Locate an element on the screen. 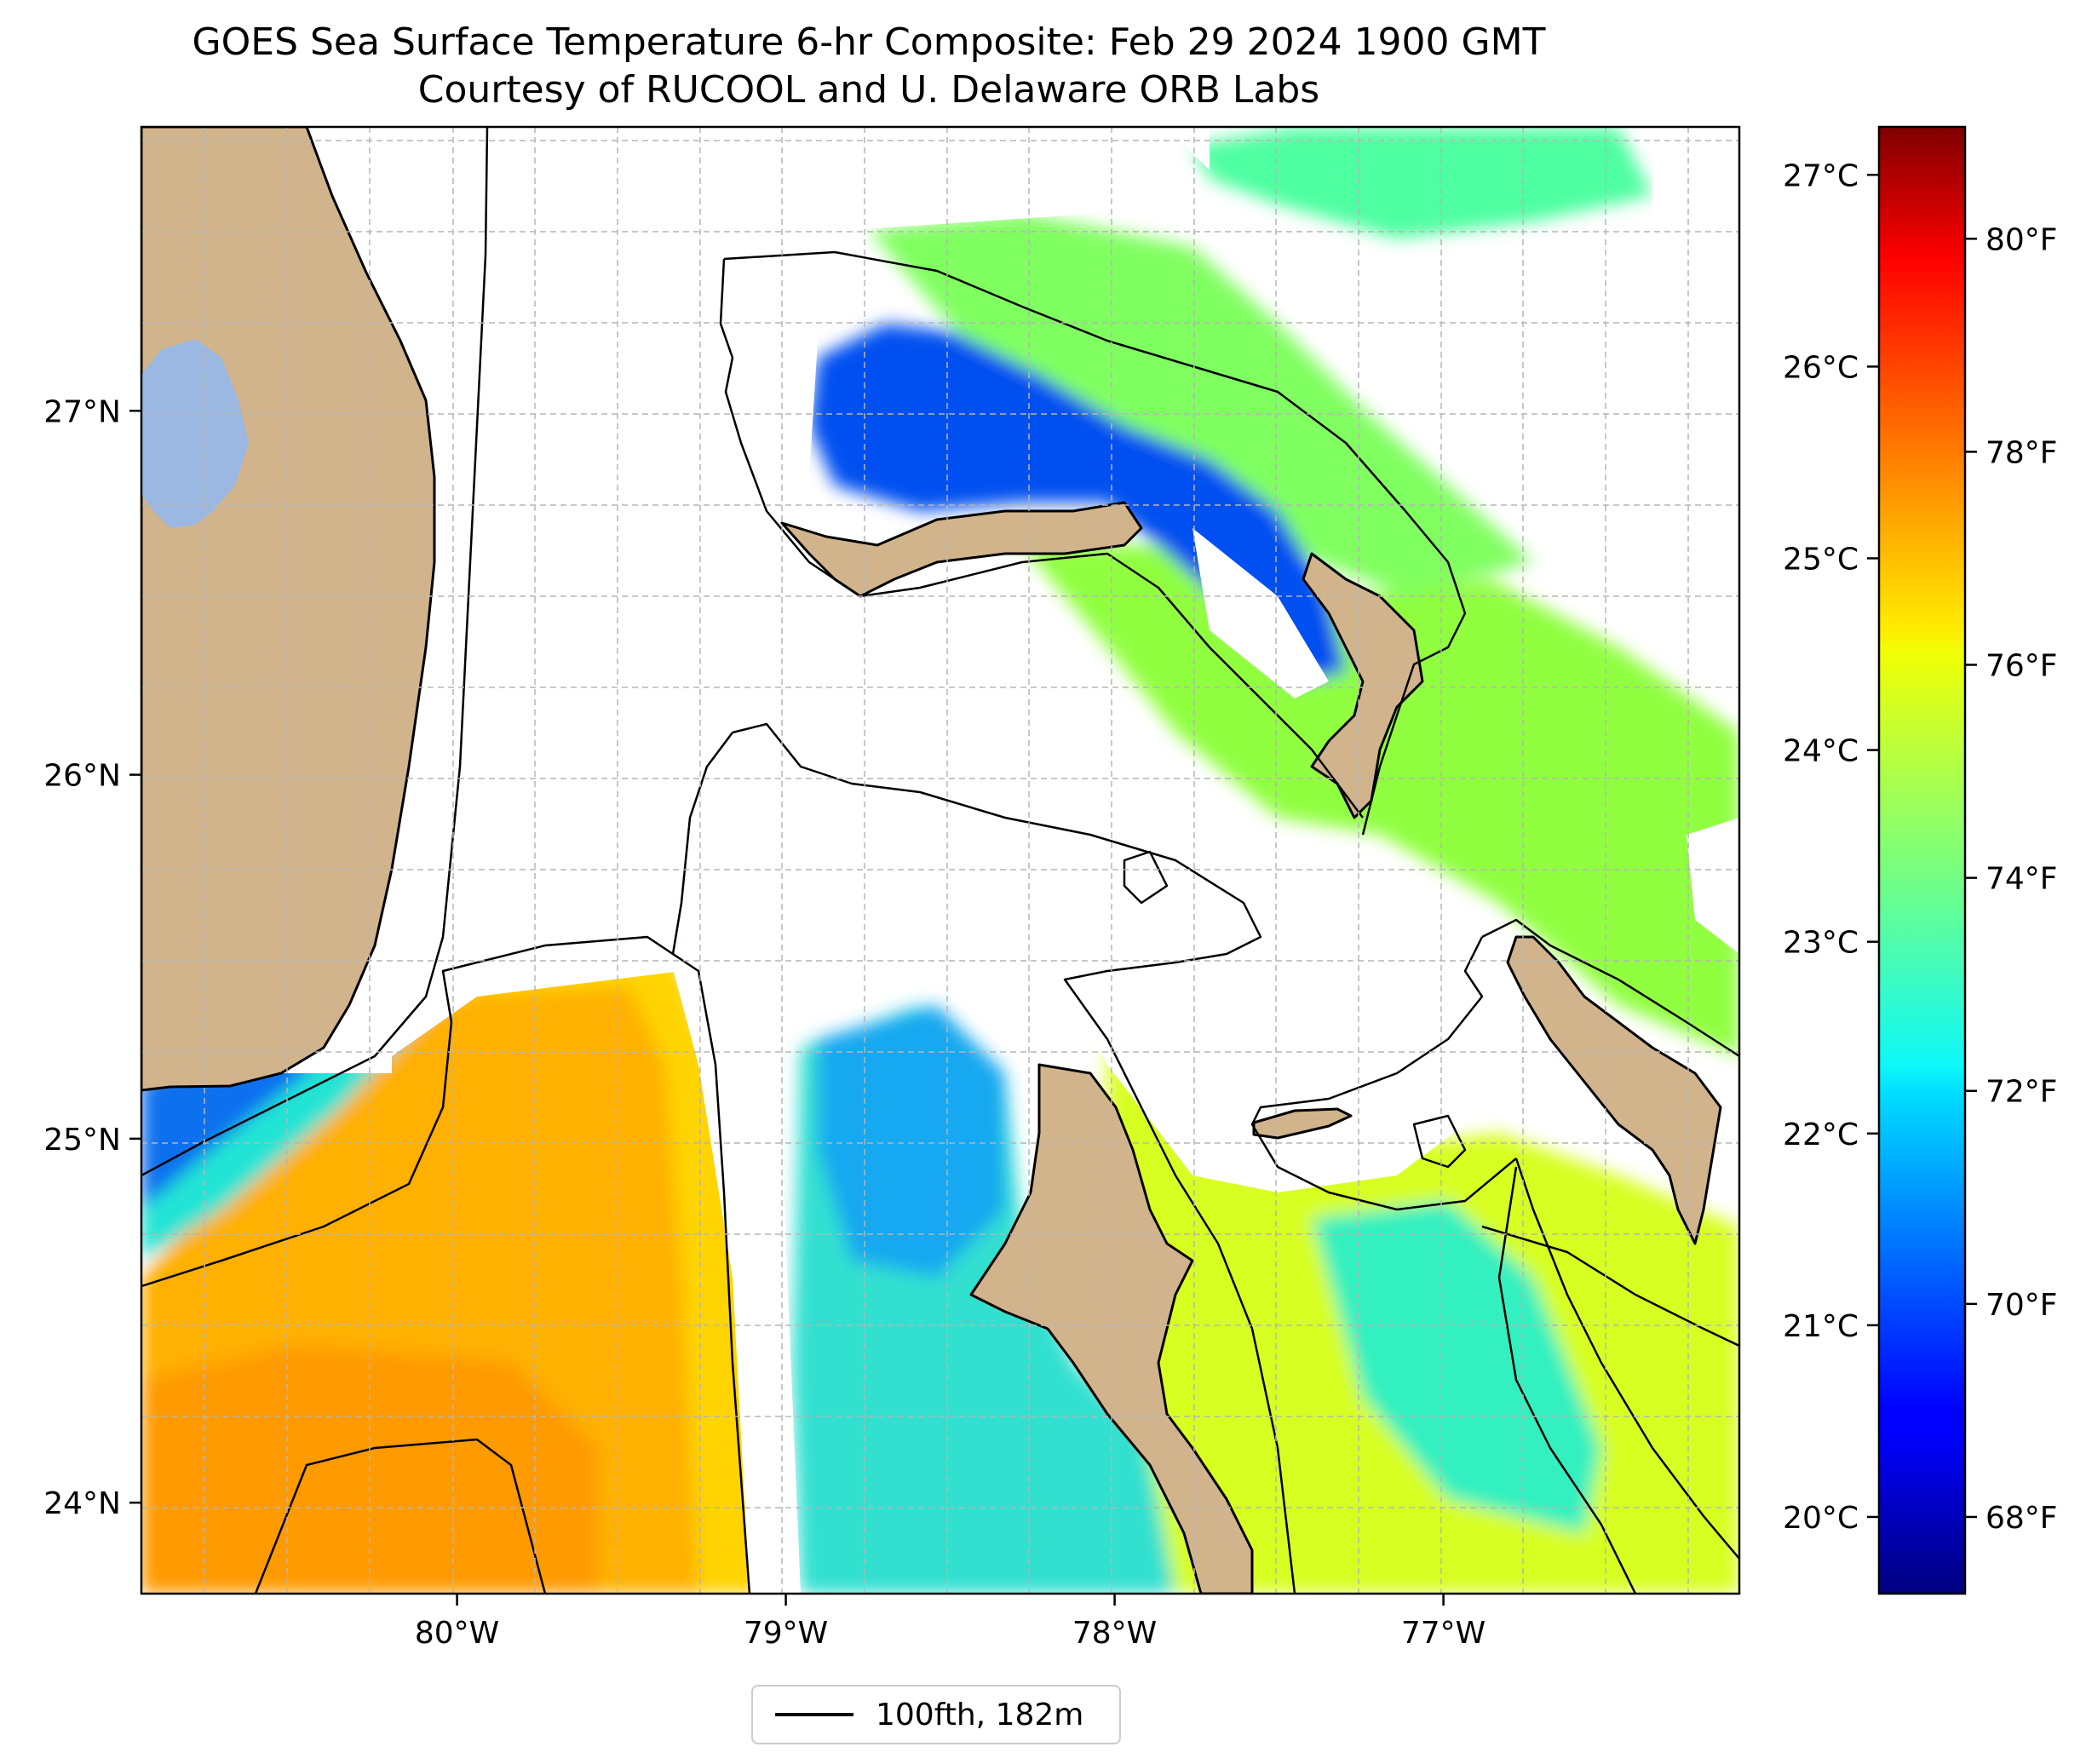 The width and height of the screenshot is (2086, 1764). andros is located at coordinates (1111, 1328).